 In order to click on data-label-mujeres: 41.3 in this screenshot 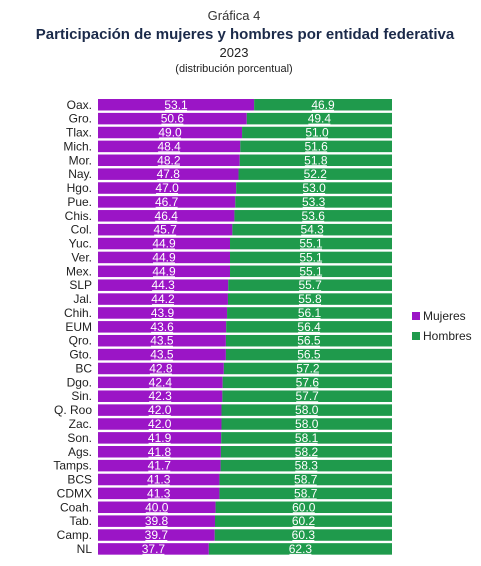, I will do `click(159, 493)`.